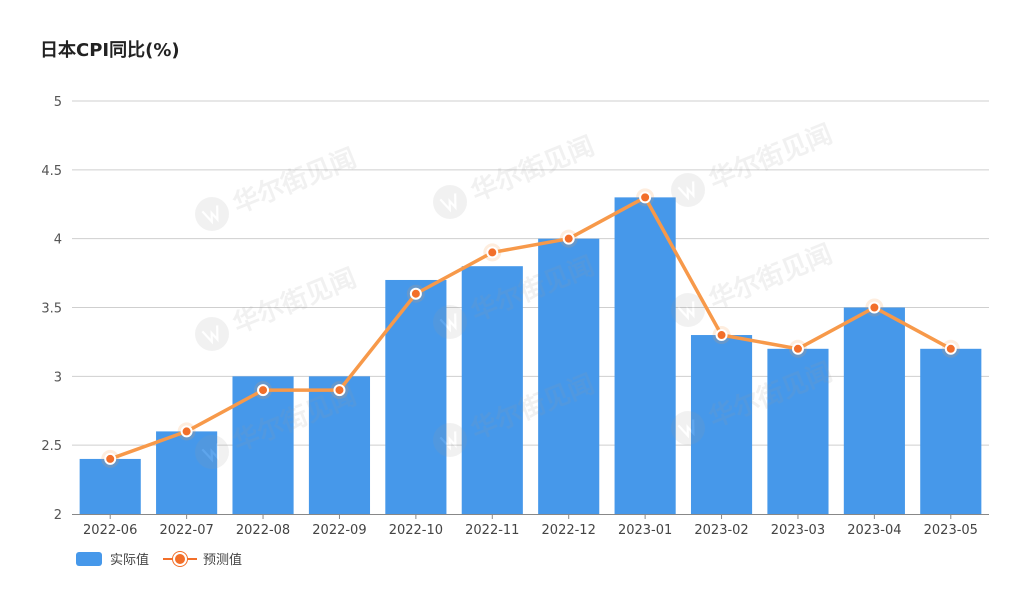 This screenshot has height=590, width=1024. I want to click on x-tick-label: 2023-02, so click(721, 530).